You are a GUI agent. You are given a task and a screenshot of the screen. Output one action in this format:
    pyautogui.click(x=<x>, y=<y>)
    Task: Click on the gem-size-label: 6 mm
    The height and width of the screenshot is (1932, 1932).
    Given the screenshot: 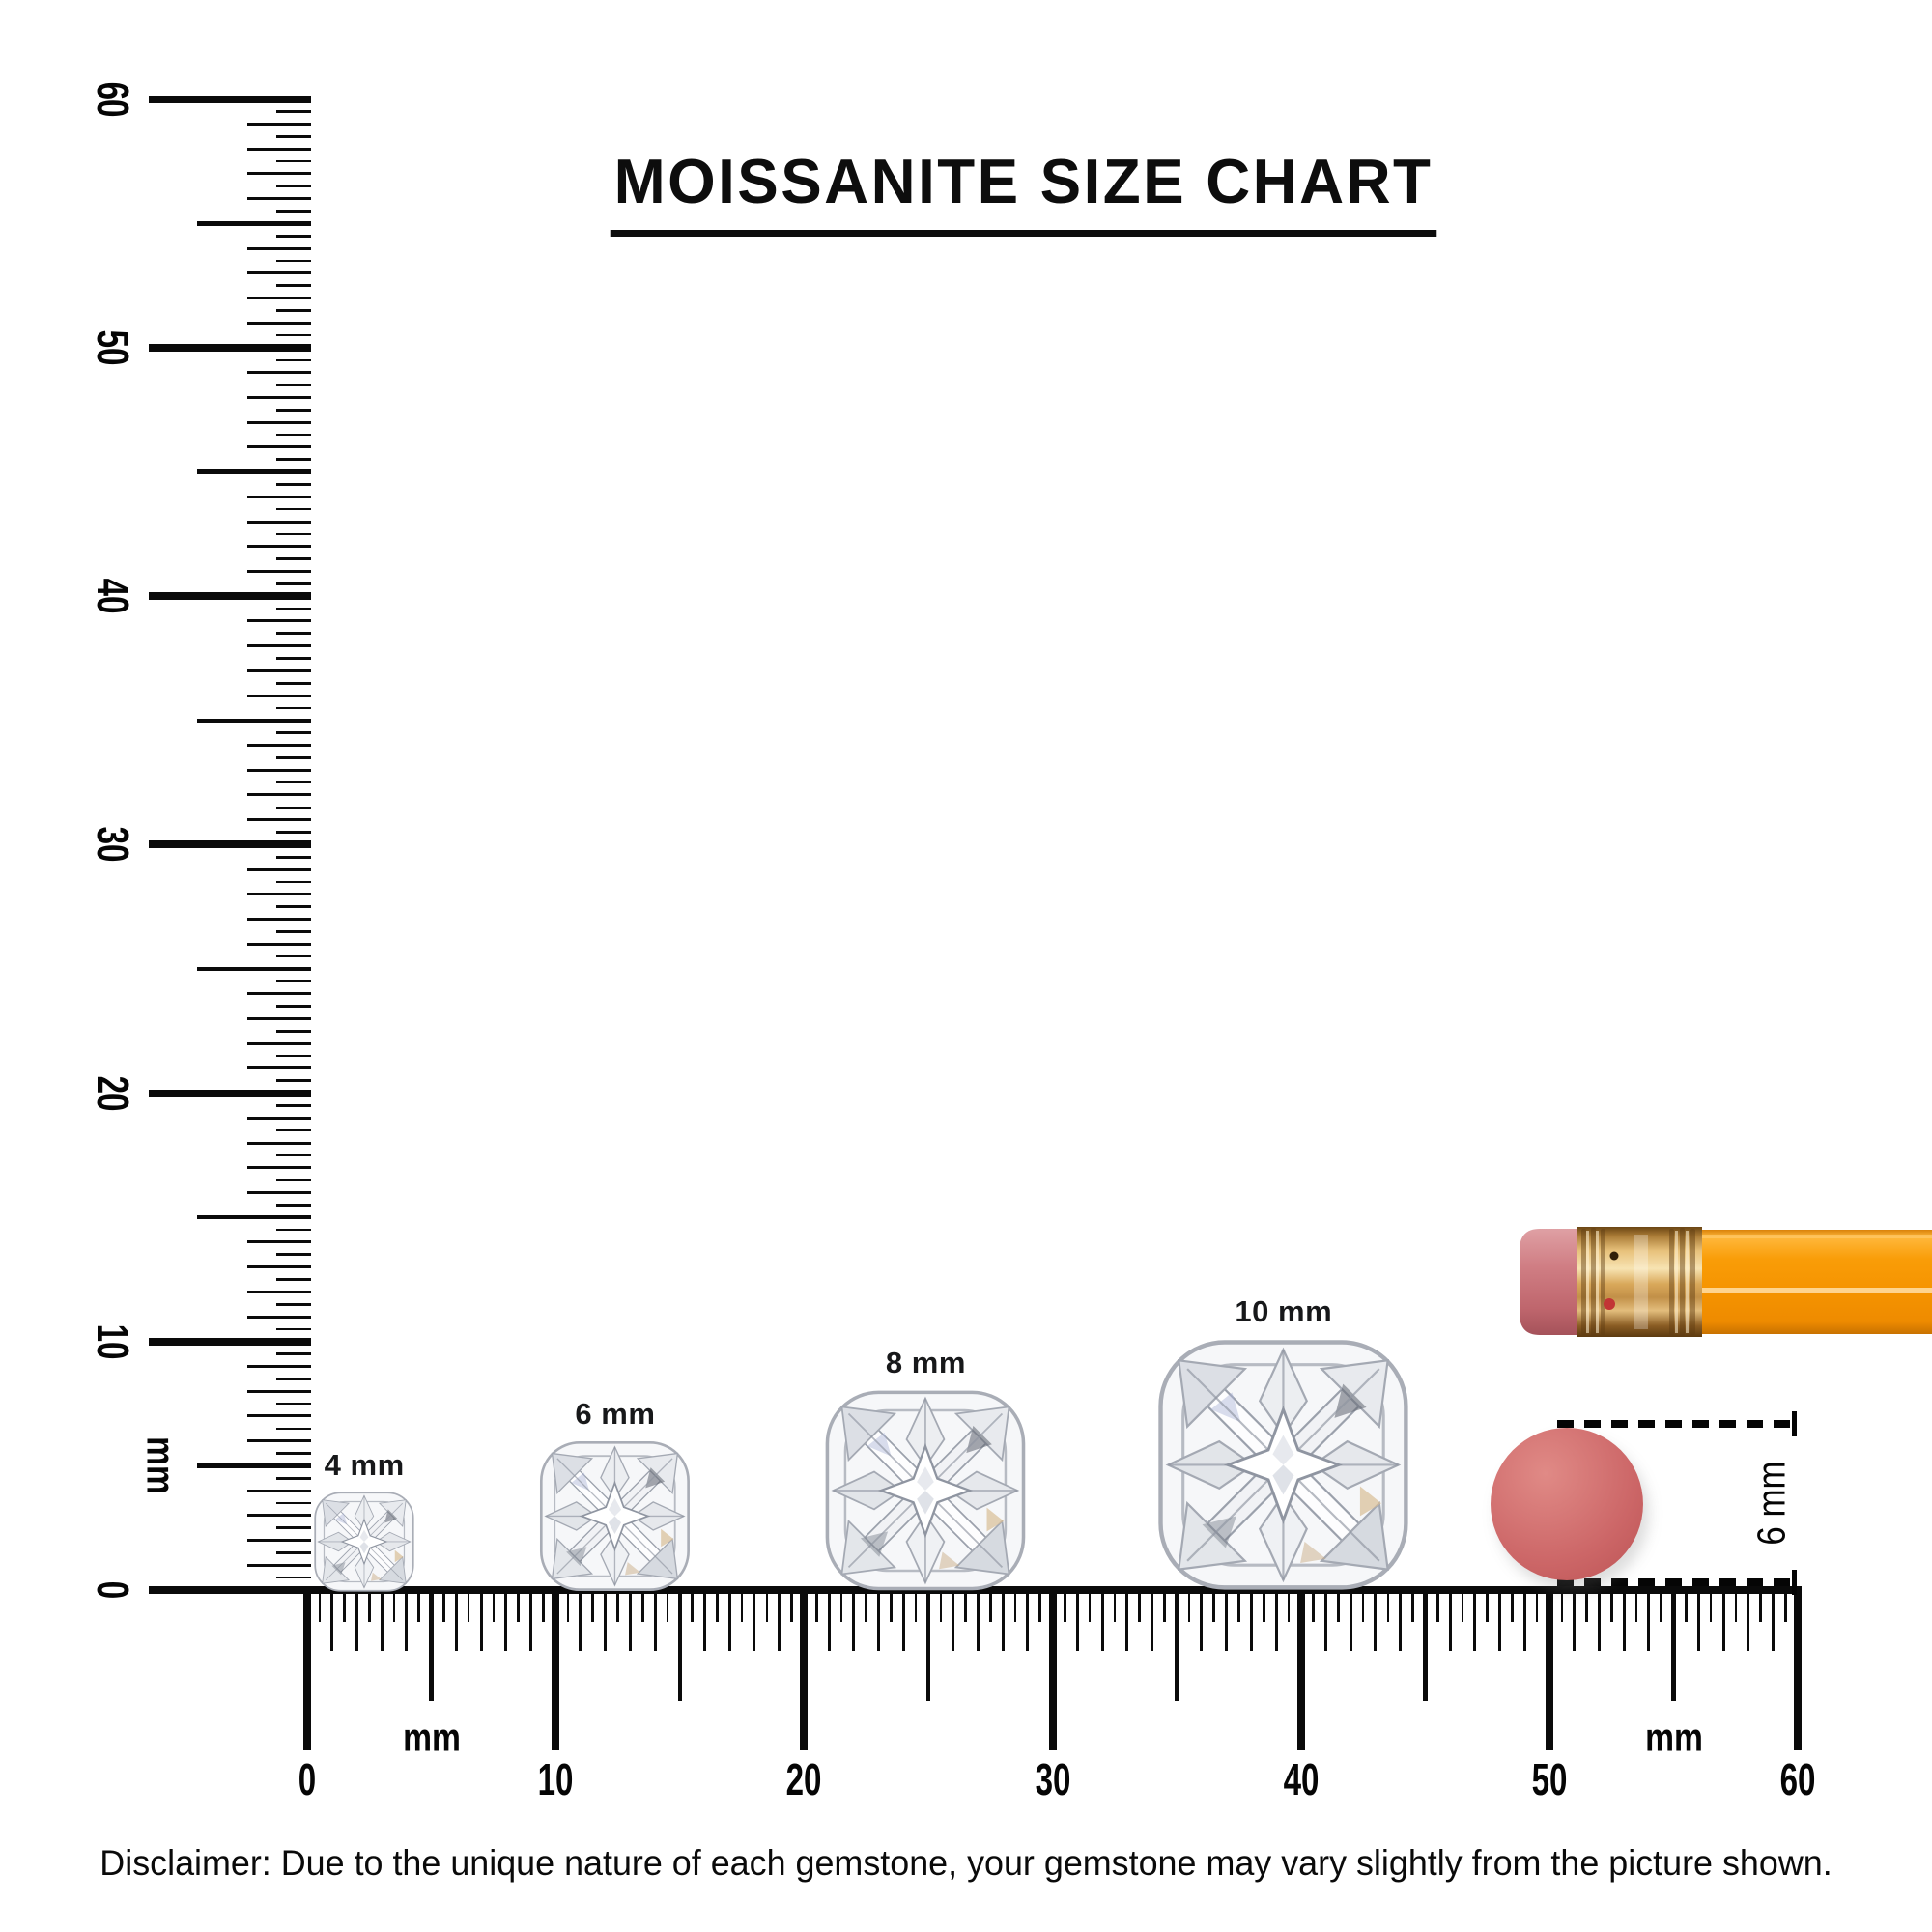 What is the action you would take?
    pyautogui.click(x=615, y=1414)
    